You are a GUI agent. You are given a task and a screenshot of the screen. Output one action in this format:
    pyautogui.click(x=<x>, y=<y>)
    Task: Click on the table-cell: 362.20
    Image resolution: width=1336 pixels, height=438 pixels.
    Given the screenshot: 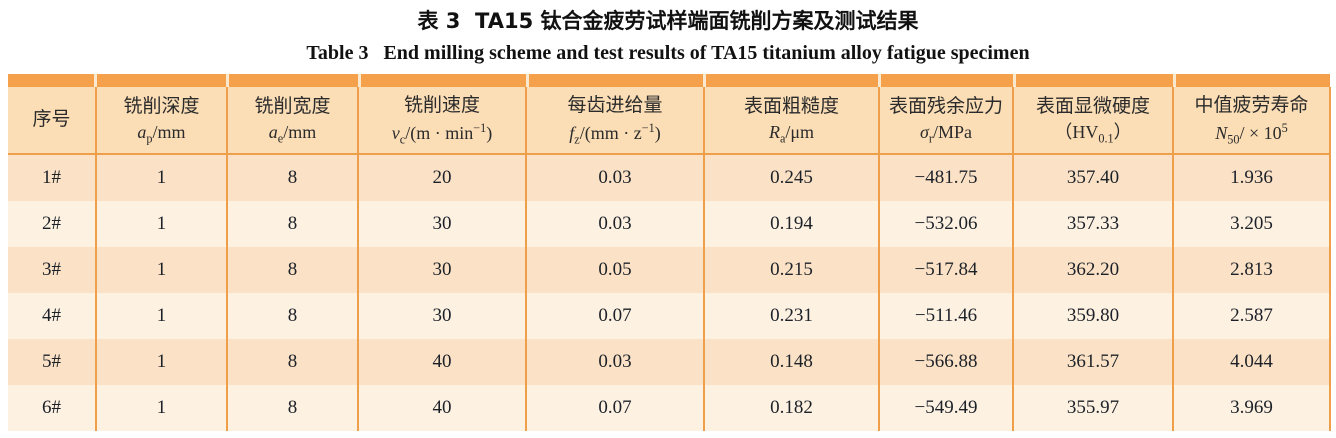 What is the action you would take?
    pyautogui.click(x=1092, y=270)
    